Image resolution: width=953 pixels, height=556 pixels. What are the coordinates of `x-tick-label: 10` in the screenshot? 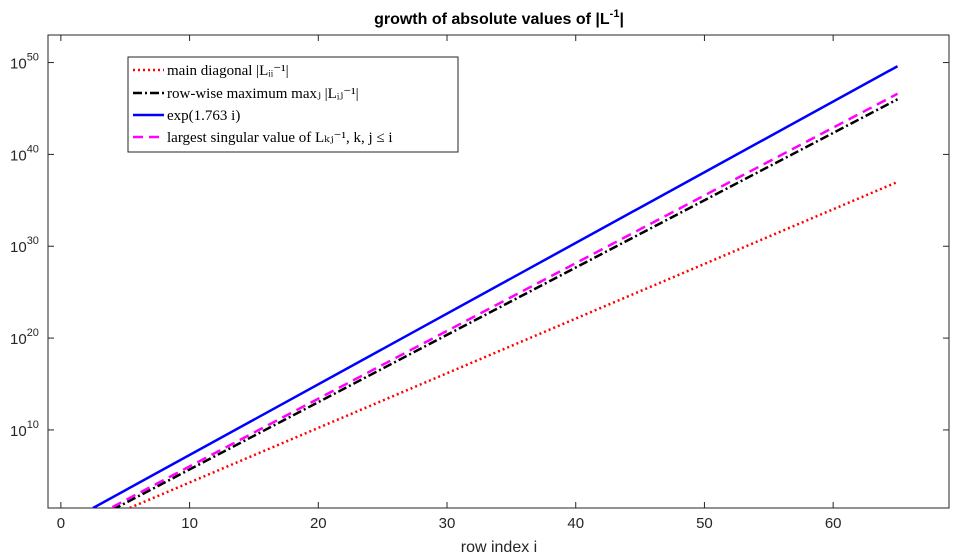 It's located at (189, 523).